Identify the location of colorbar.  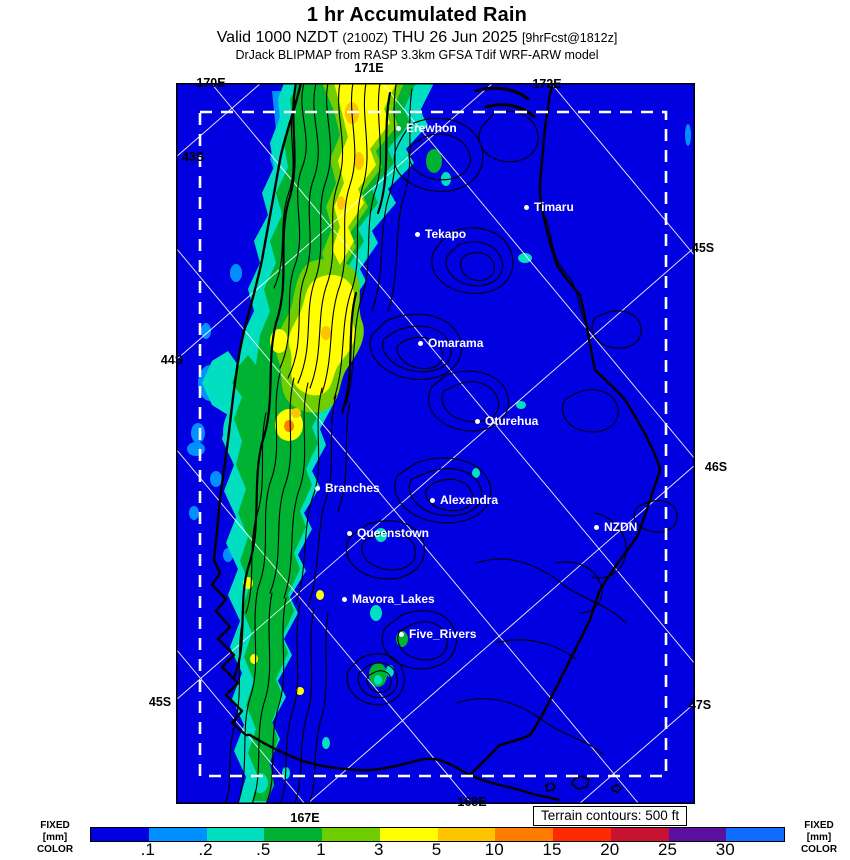
(437, 834).